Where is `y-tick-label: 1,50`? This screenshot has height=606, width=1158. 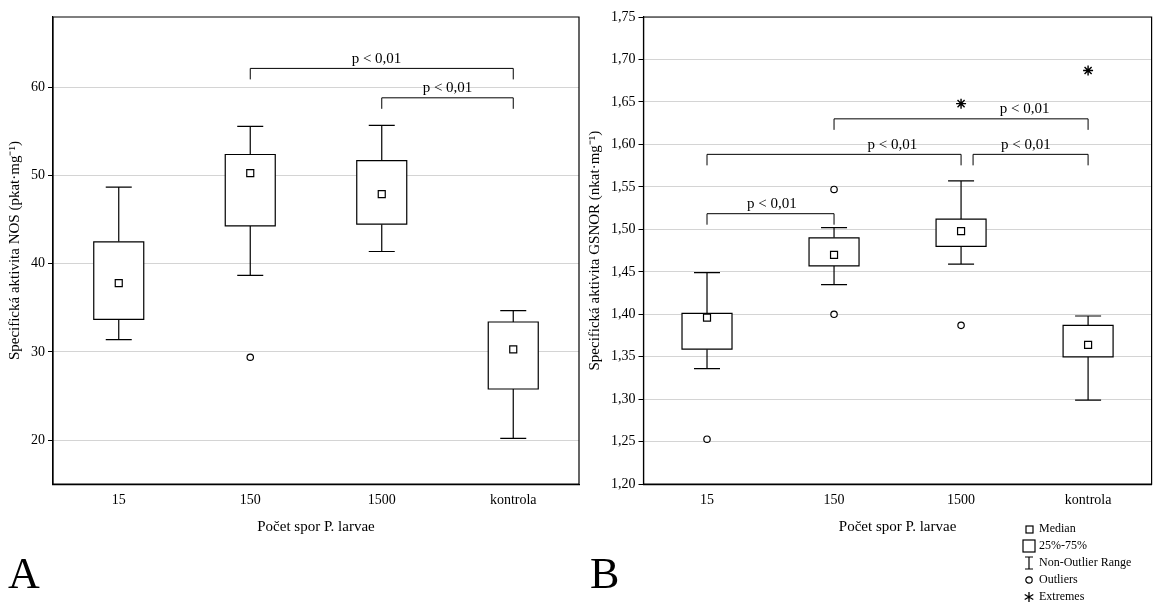
y-tick-label: 1,50 is located at coordinates (623, 229).